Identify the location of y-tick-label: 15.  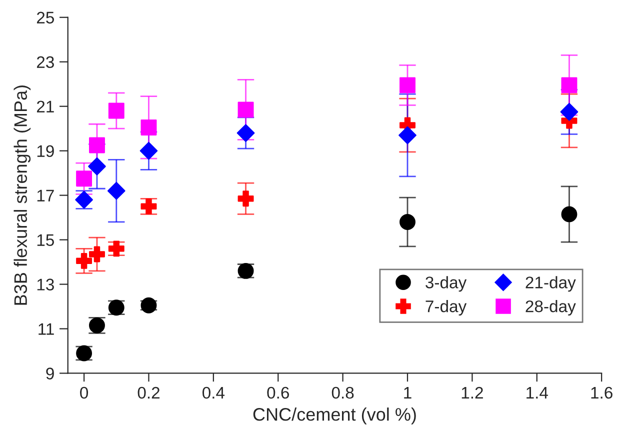
(45, 240).